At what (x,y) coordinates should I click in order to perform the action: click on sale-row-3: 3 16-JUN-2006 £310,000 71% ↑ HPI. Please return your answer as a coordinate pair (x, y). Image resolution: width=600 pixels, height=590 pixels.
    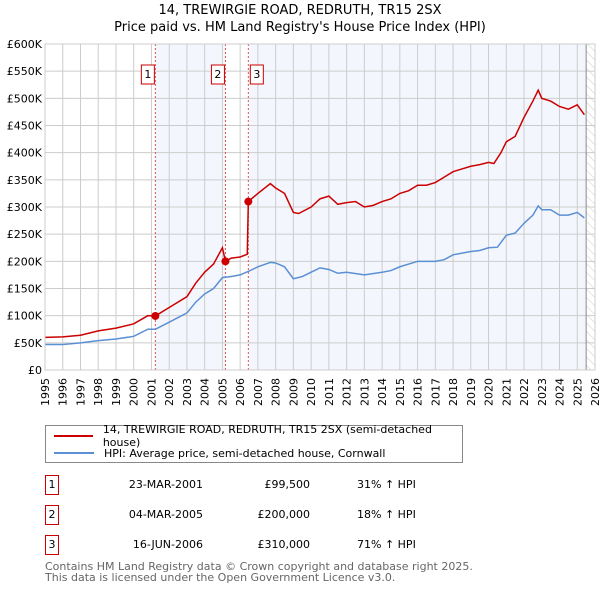
    Looking at the image, I should click on (255, 545).